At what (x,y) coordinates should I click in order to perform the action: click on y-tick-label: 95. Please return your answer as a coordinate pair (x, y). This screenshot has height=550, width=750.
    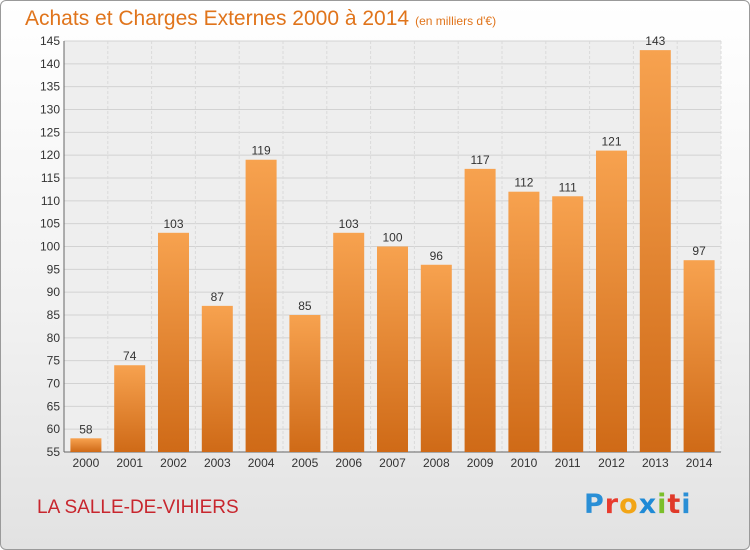
    Looking at the image, I should click on (54, 269).